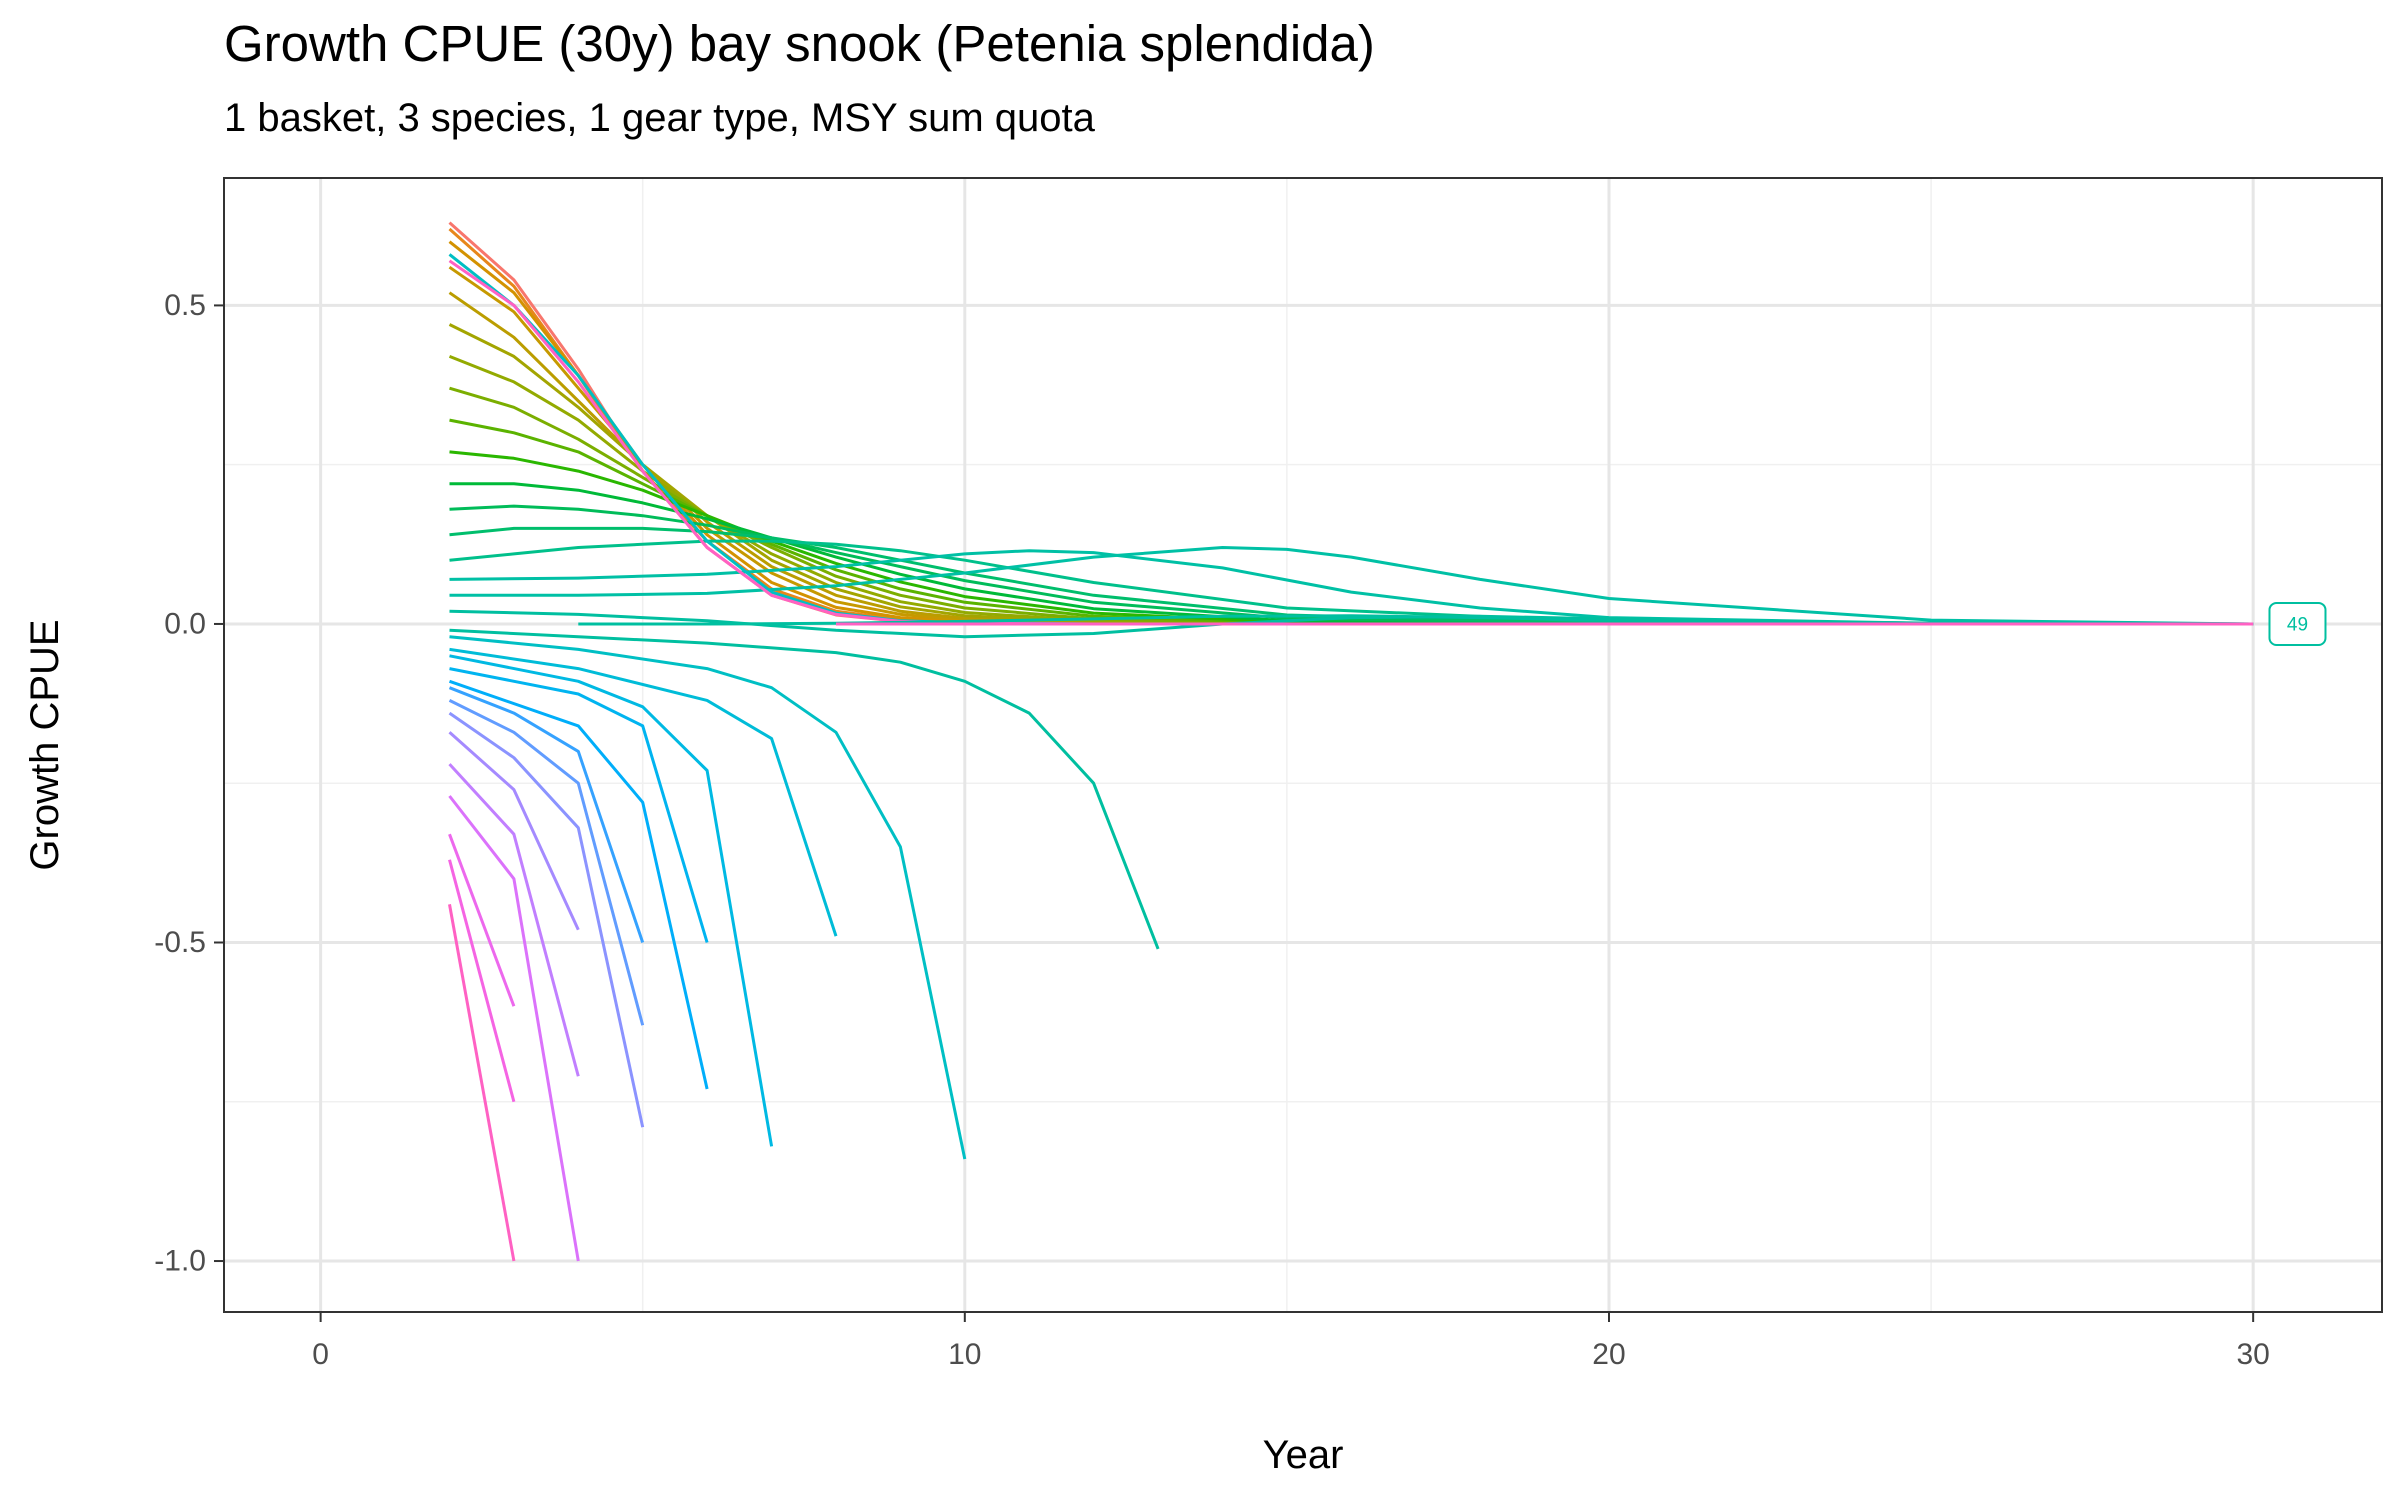 The width and height of the screenshot is (2400, 1500). What do you see at coordinates (964, 1354) in the screenshot?
I see `x-tick-label: 10` at bounding box center [964, 1354].